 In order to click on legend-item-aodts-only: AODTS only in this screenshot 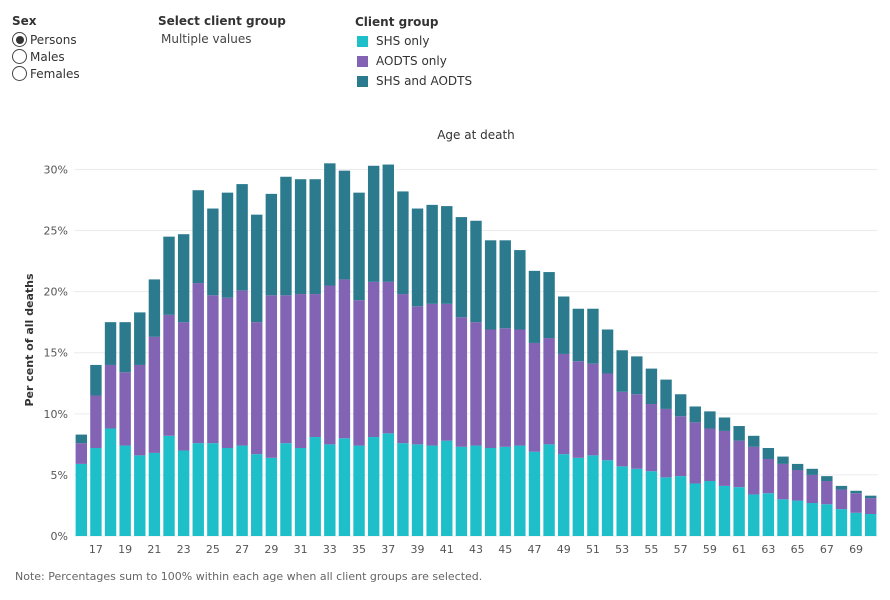, I will do `click(402, 61)`.